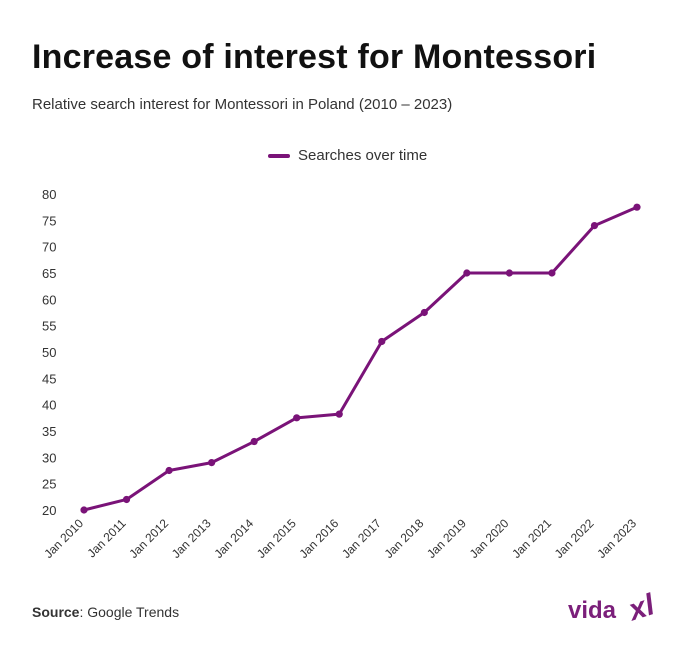  I want to click on source-note: Source: Google Trends, so click(105, 612).